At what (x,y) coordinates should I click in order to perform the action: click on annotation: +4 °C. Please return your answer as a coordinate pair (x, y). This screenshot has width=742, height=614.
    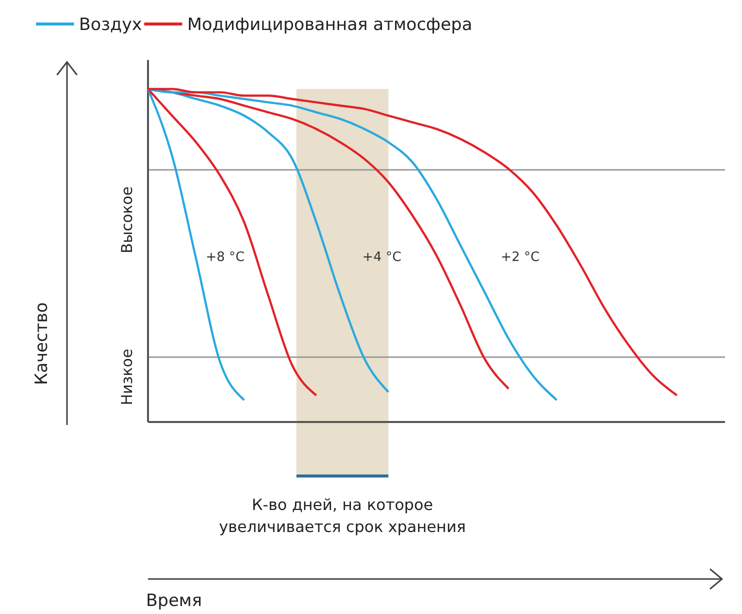
    Looking at the image, I should click on (382, 257).